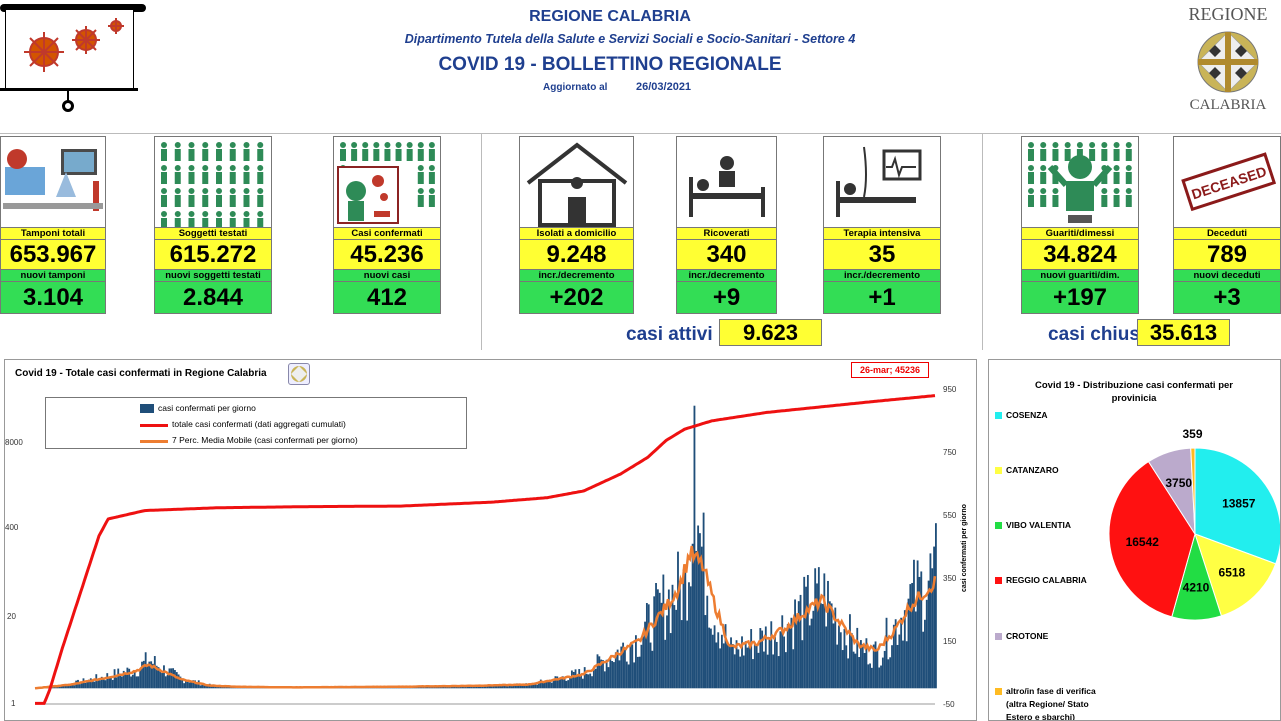 The height and width of the screenshot is (721, 1281). What do you see at coordinates (1194, 524) in the screenshot?
I see `pie-chart: 13857 6518 4210 16542 3750 359` at bounding box center [1194, 524].